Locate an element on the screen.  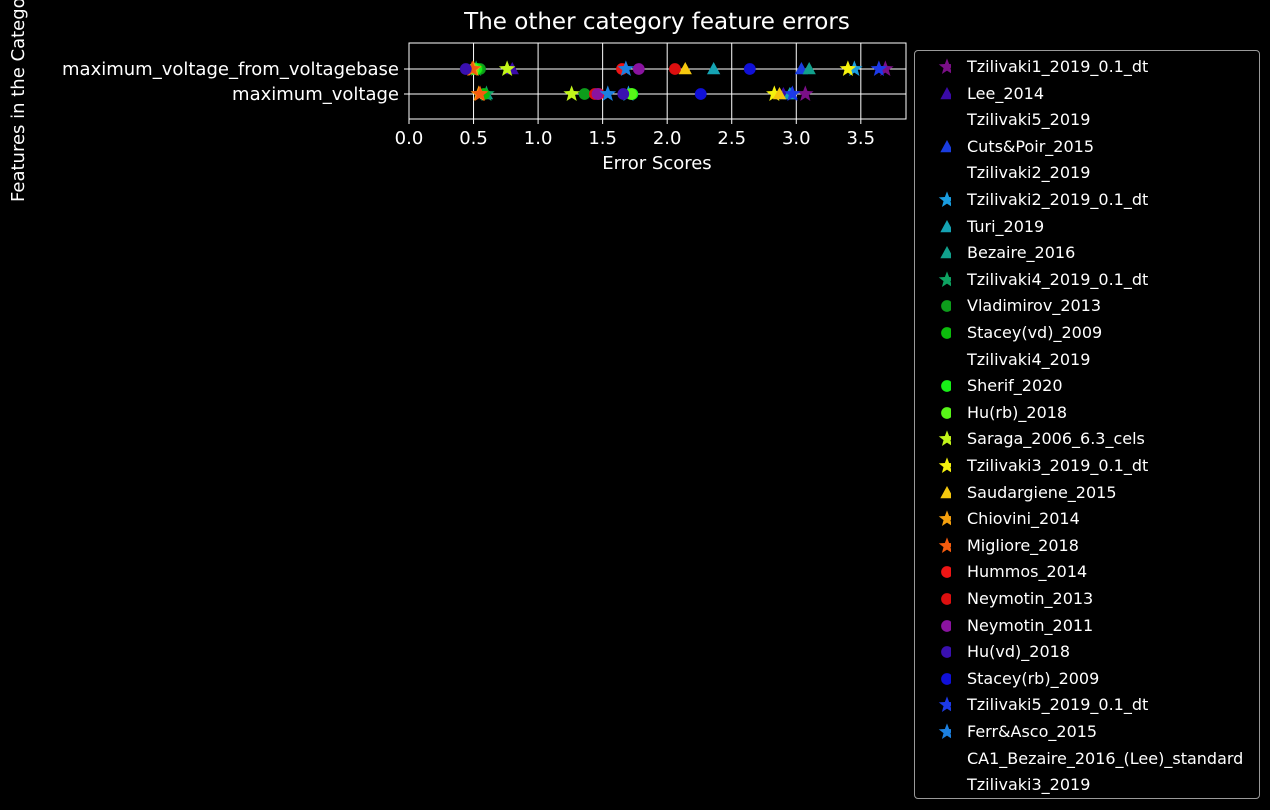
legend-label: Ferr&Asco_2015 is located at coordinates (1032, 731).